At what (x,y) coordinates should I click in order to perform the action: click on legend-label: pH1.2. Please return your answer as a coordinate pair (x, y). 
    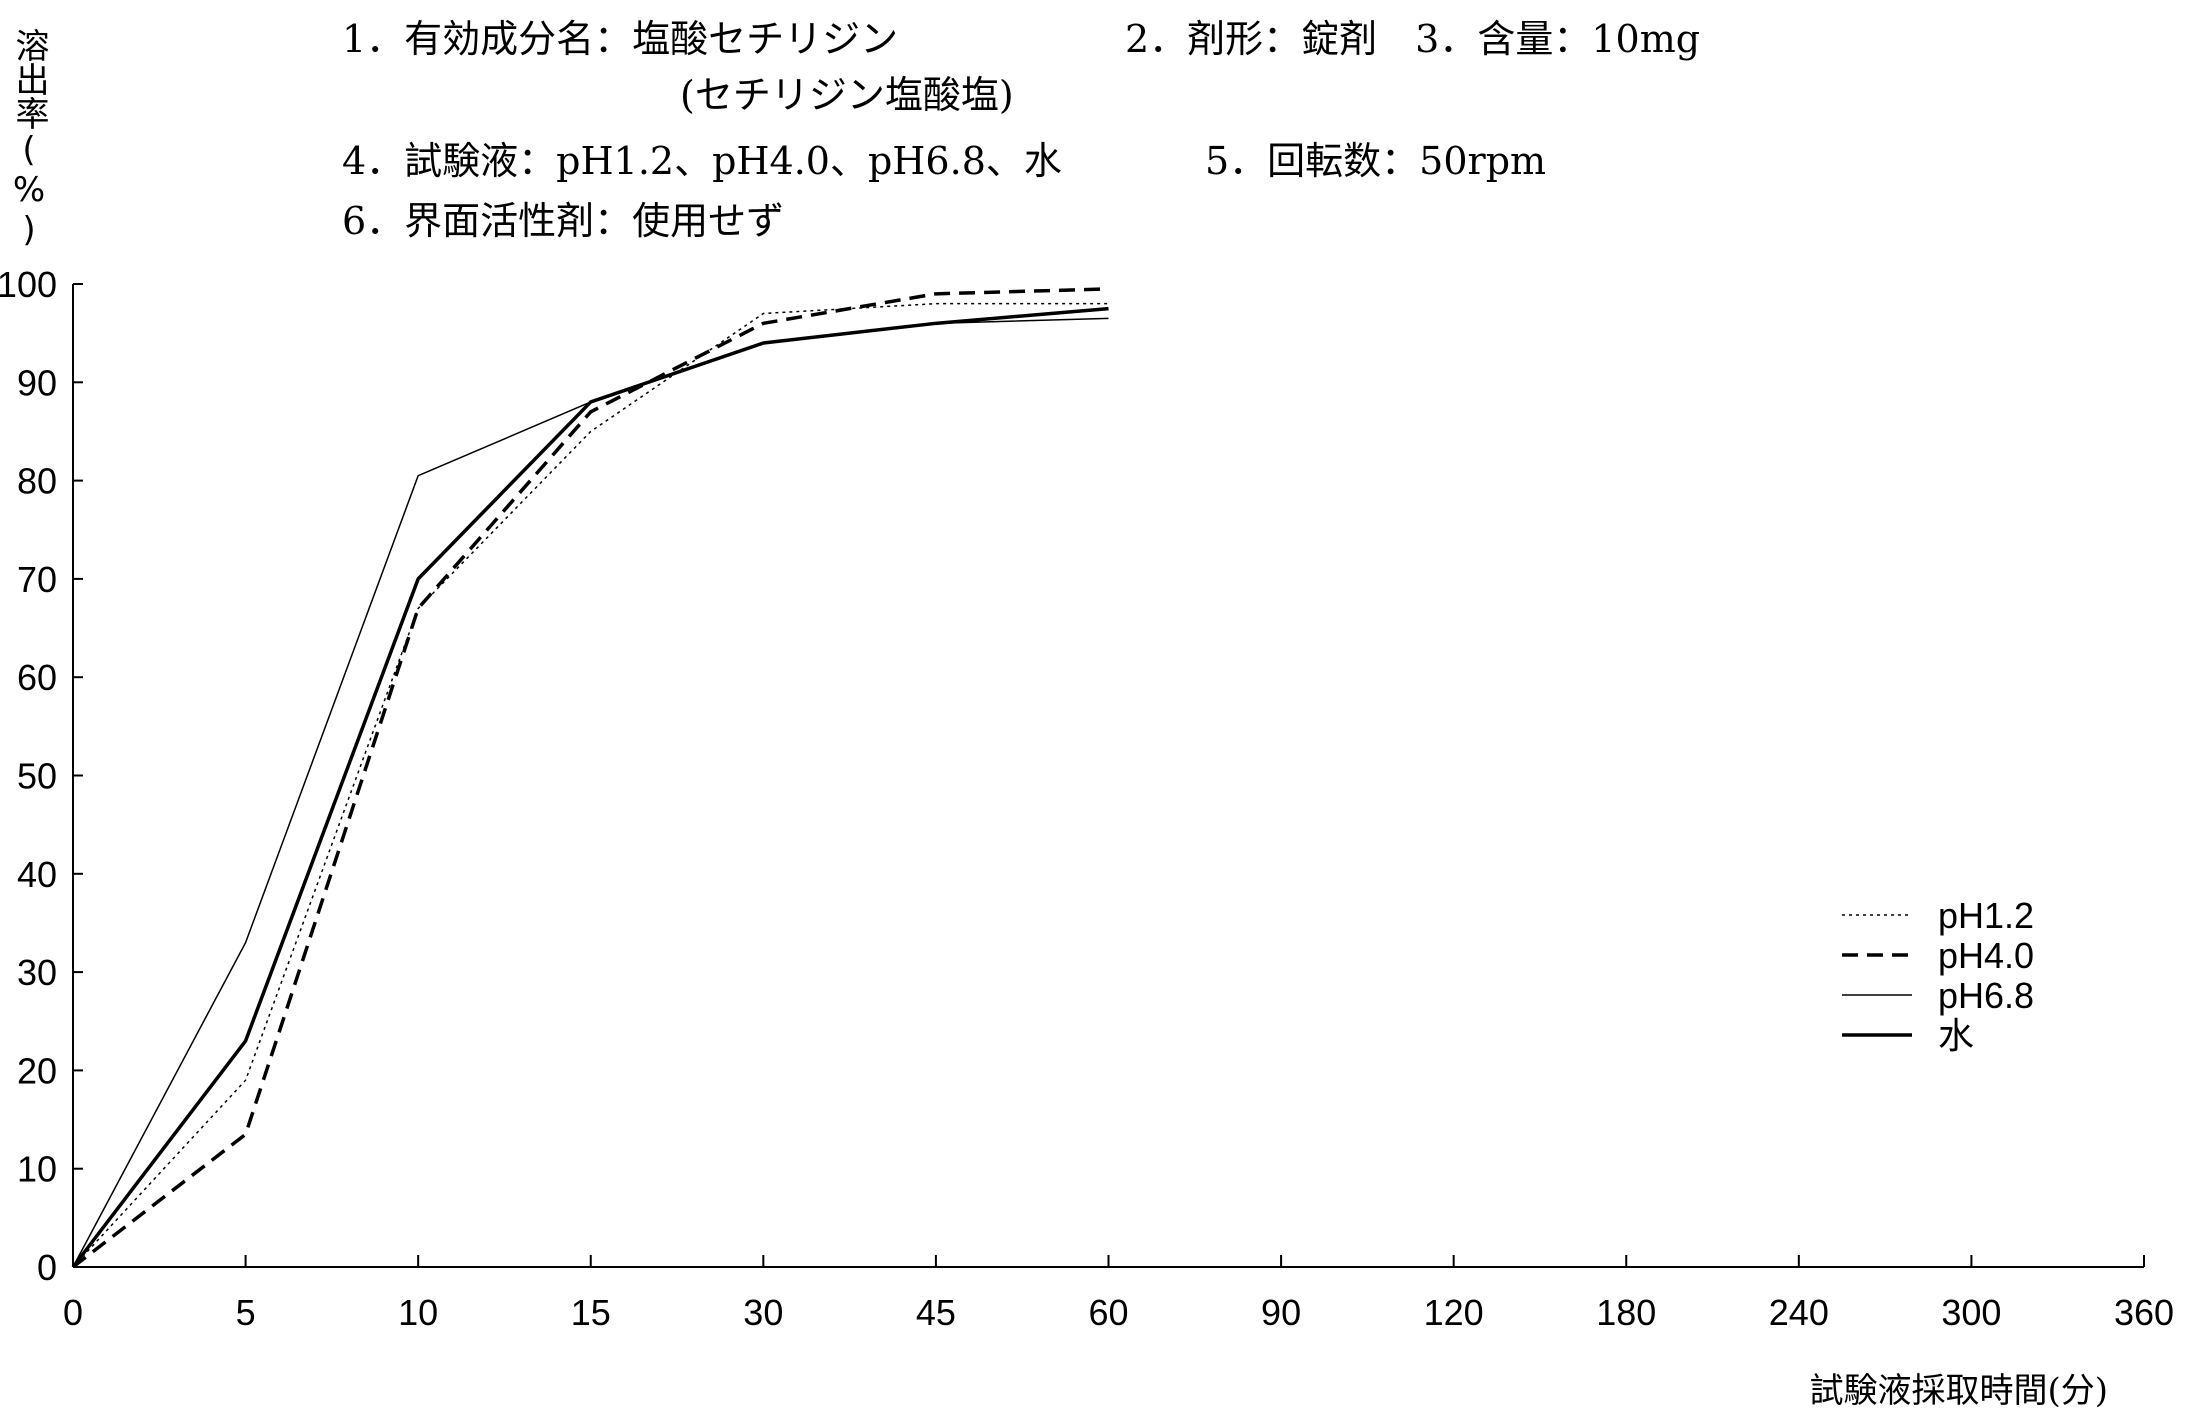
    Looking at the image, I should click on (1986, 915).